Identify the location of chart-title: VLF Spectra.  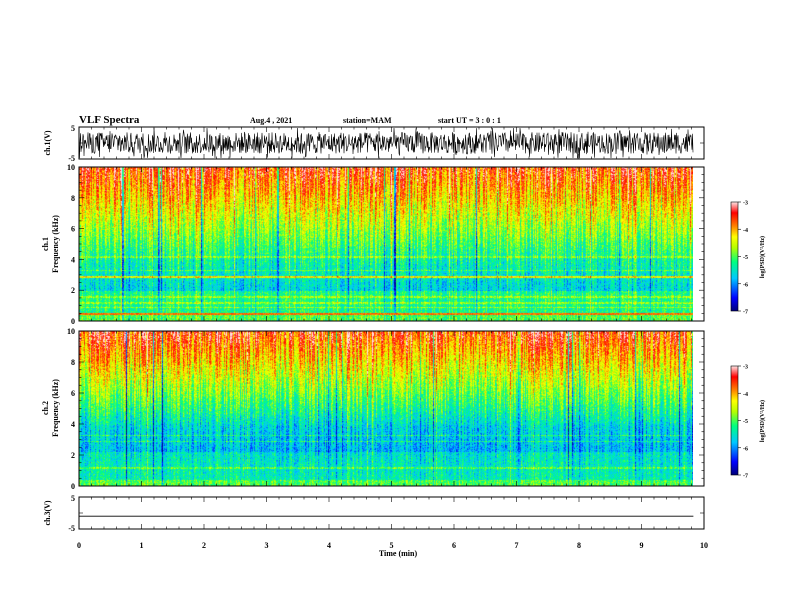
(109, 120).